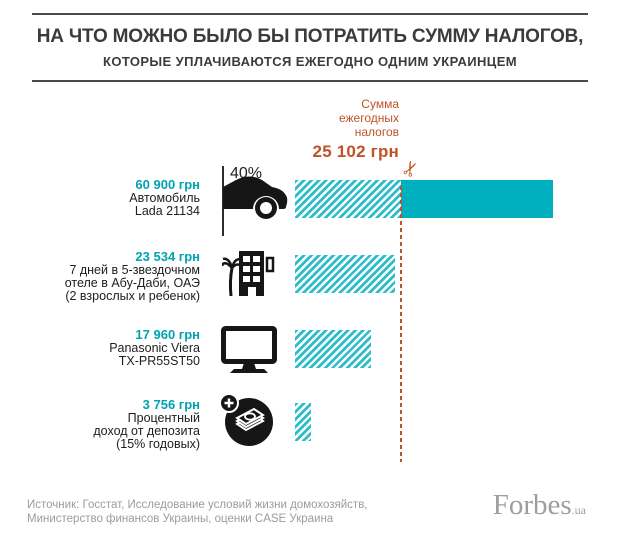 The image size is (634, 536). I want to click on row-desc-line: доход от депозита, so click(146, 431).